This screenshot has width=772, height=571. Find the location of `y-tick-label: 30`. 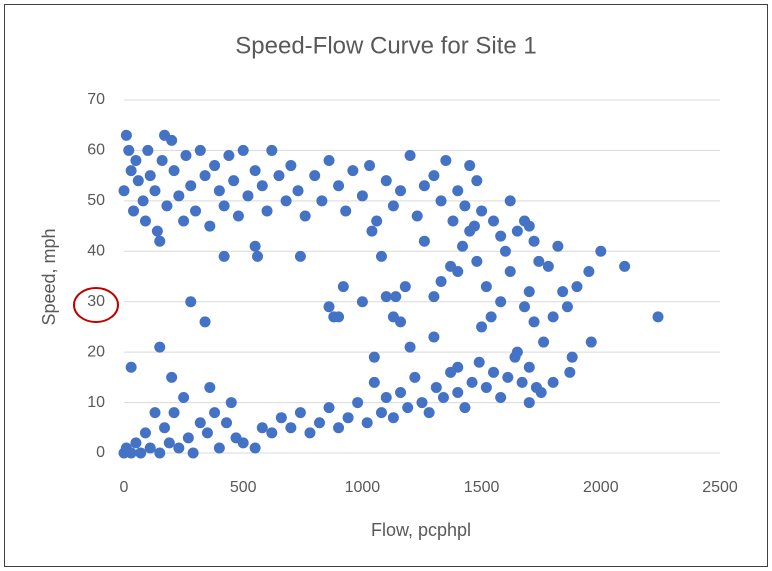

y-tick-label: 30 is located at coordinates (96, 301).